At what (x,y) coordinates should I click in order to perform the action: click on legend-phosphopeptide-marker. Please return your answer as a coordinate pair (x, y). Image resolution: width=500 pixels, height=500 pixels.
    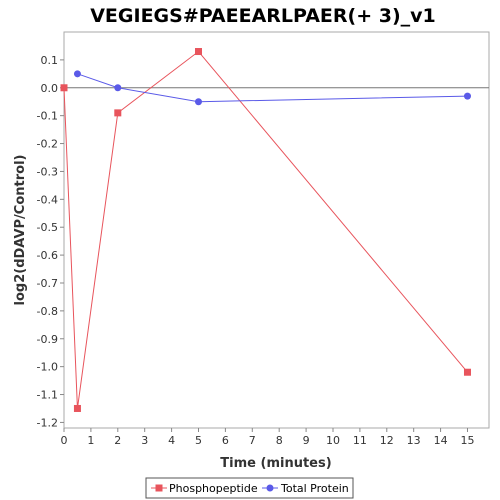
    Looking at the image, I should click on (159, 488).